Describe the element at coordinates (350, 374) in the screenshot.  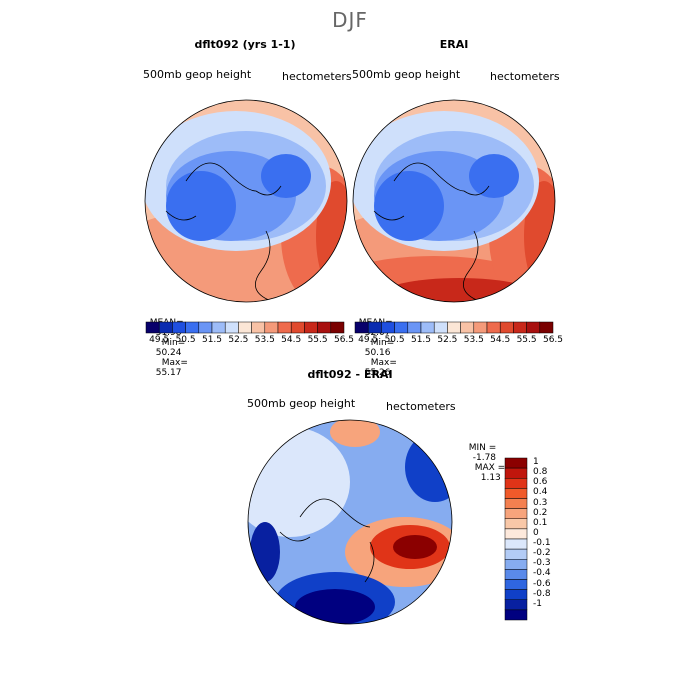
I see `panel-title-diff: dflt092 - ERAI` at that location.